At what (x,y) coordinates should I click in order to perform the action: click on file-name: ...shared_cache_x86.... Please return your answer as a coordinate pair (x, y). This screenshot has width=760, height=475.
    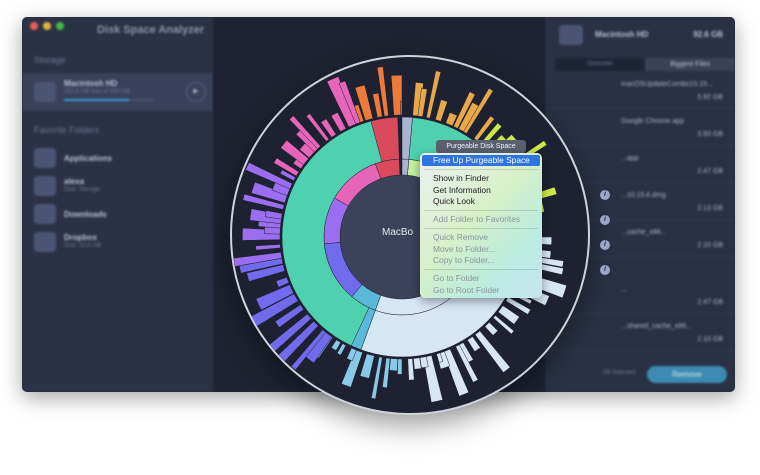
    Looking at the image, I should click on (656, 326).